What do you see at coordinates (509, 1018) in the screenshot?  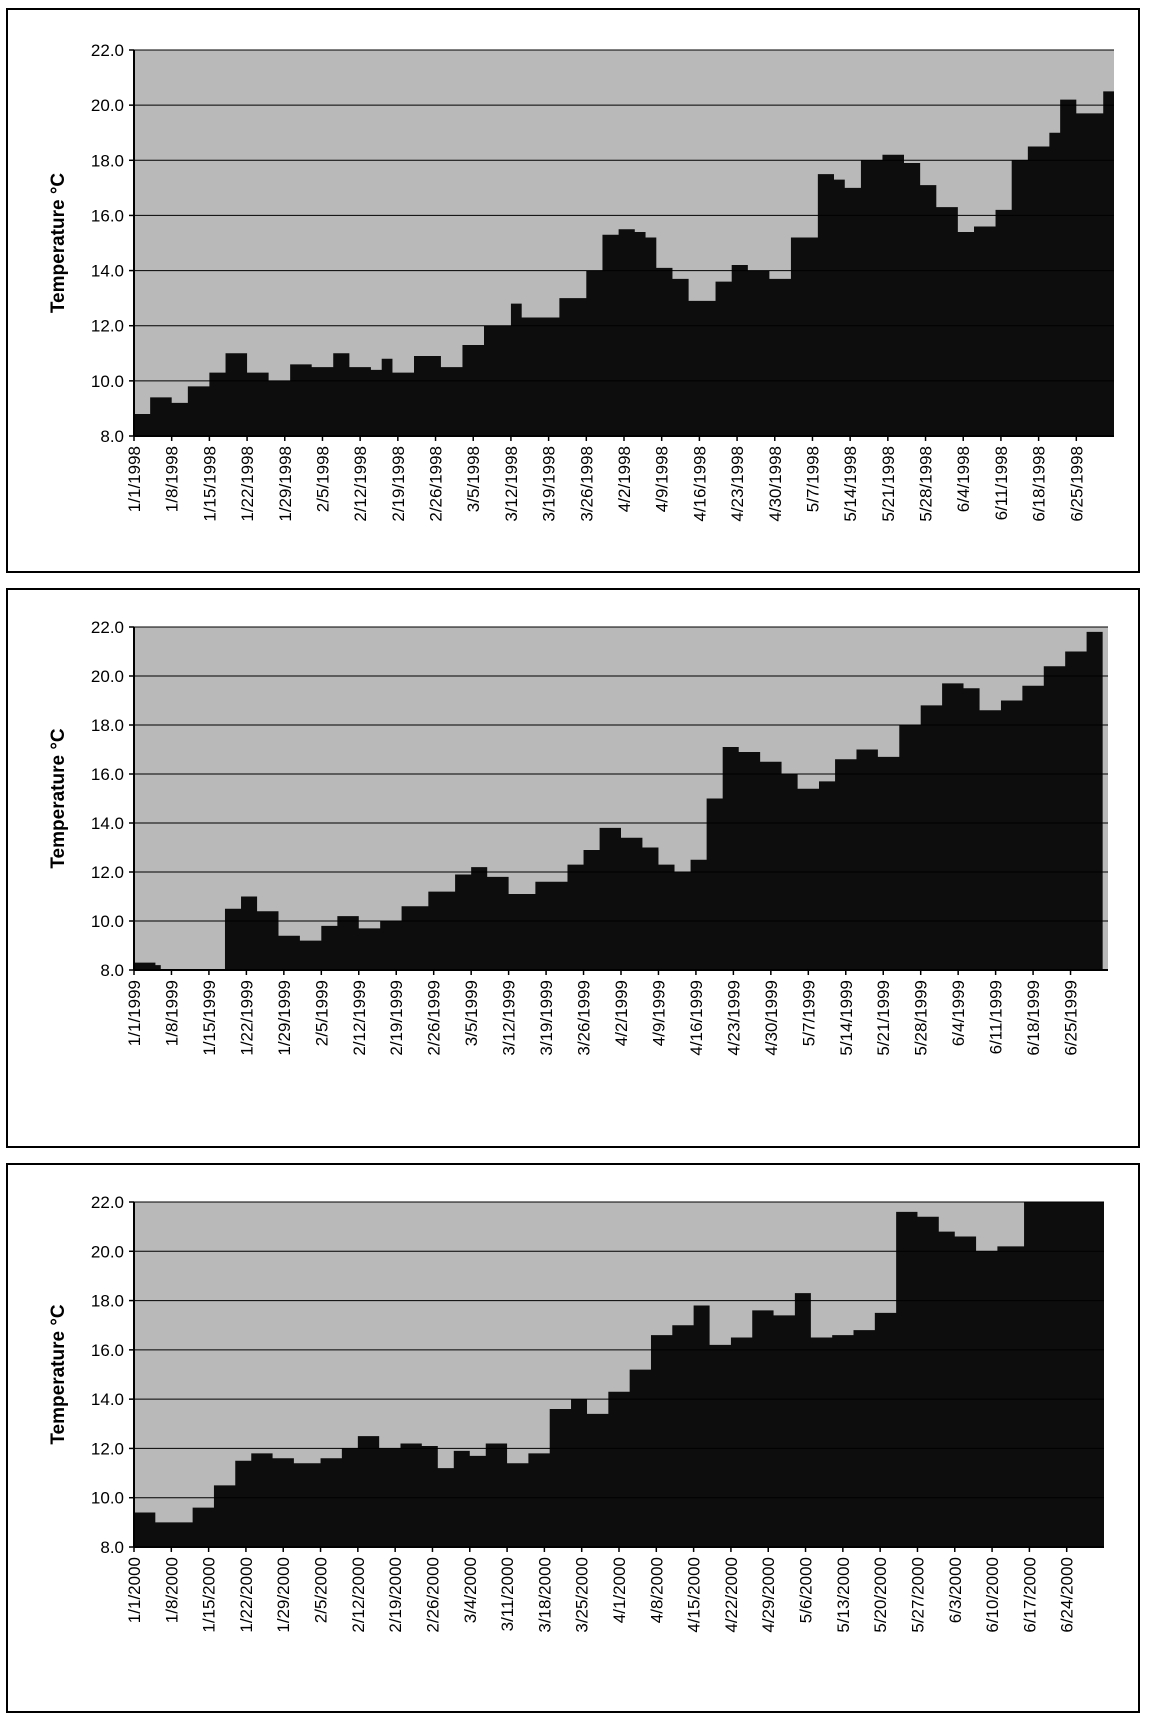 I see `x-tick-label: 3/12/1999` at bounding box center [509, 1018].